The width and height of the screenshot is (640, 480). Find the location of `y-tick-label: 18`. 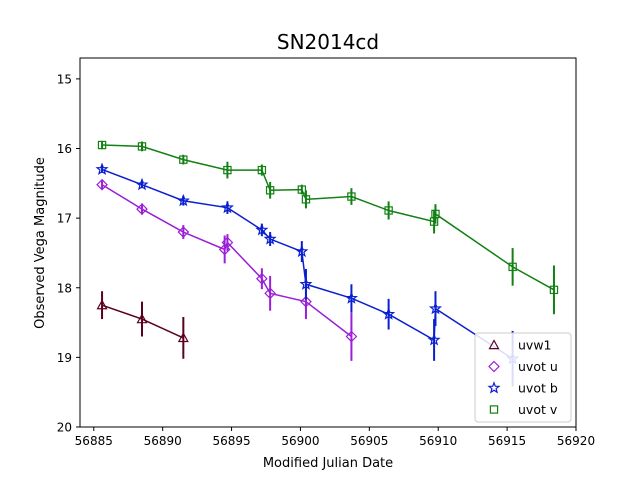

y-tick-label: 18 is located at coordinates (64, 288).